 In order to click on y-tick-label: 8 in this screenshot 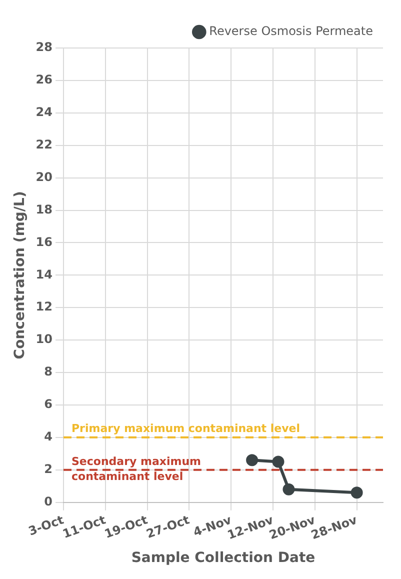, I will do `click(48, 371)`.